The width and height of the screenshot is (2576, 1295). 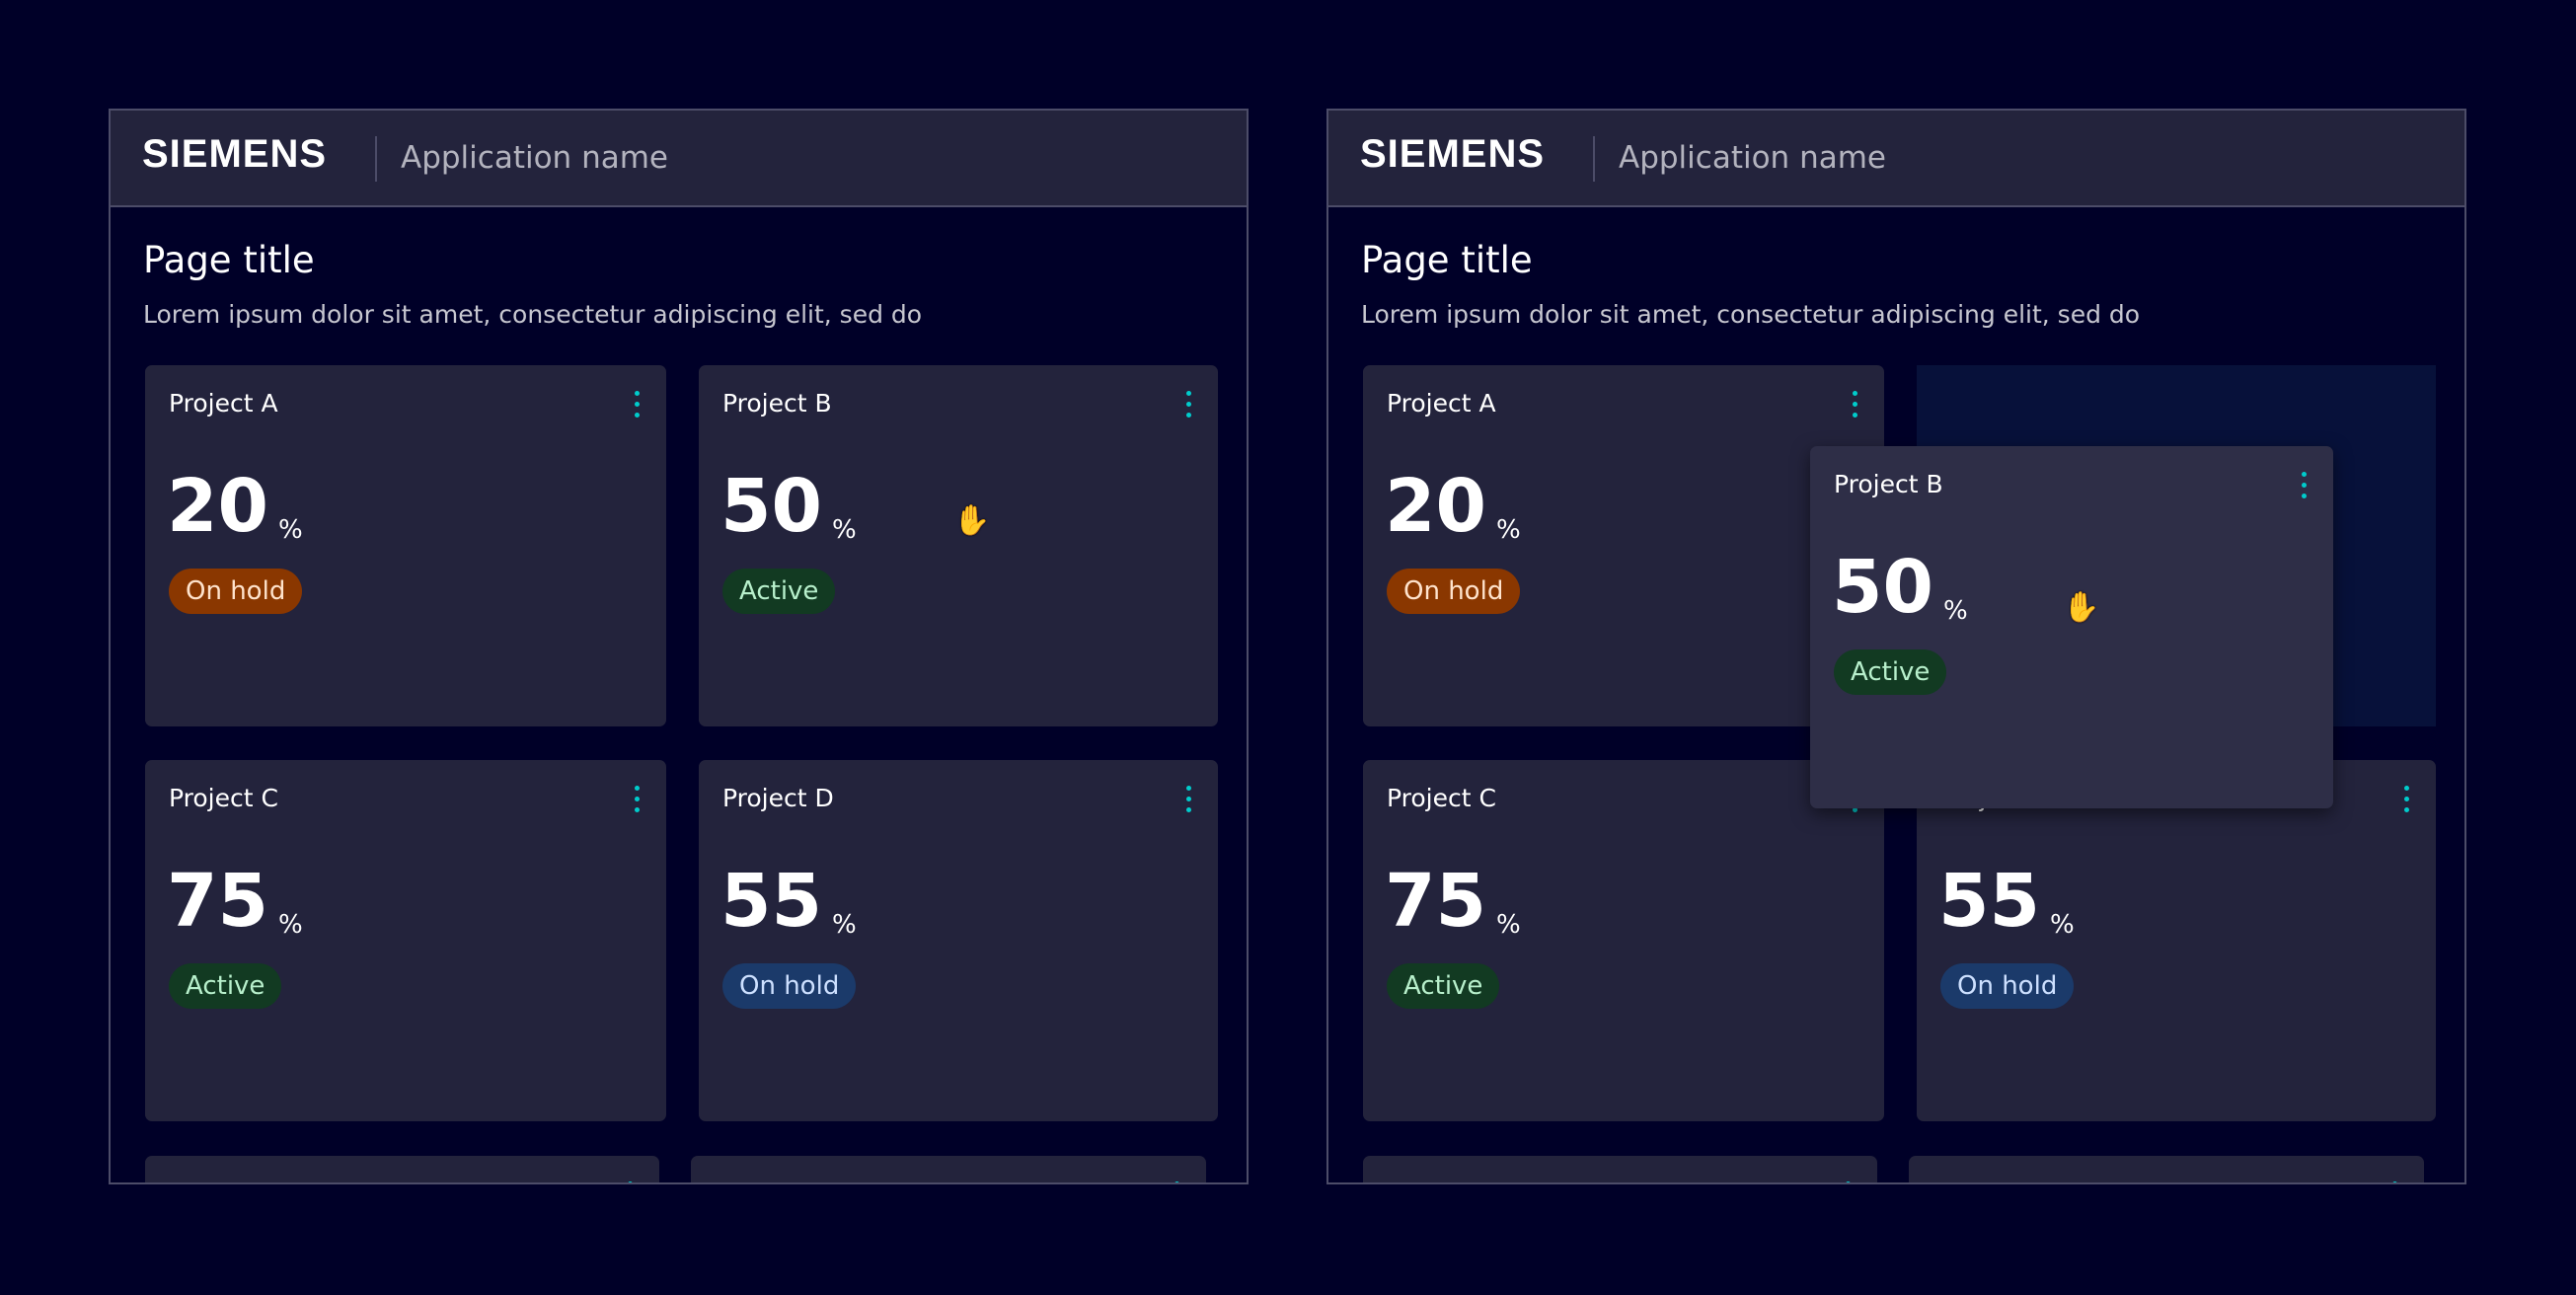 What do you see at coordinates (959, 940) in the screenshot?
I see `project-card: Project D 55% On hold` at bounding box center [959, 940].